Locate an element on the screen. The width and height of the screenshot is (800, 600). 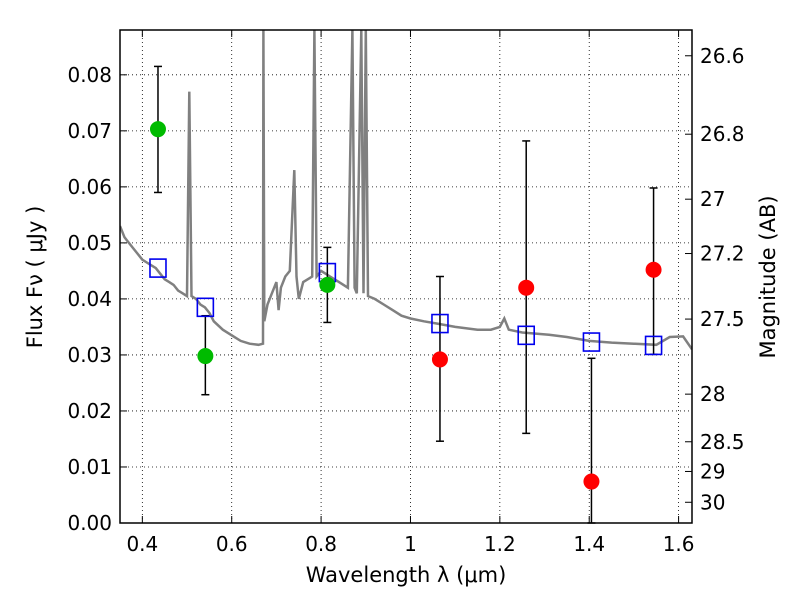
y2-tick-label: 29 is located at coordinates (712, 471).